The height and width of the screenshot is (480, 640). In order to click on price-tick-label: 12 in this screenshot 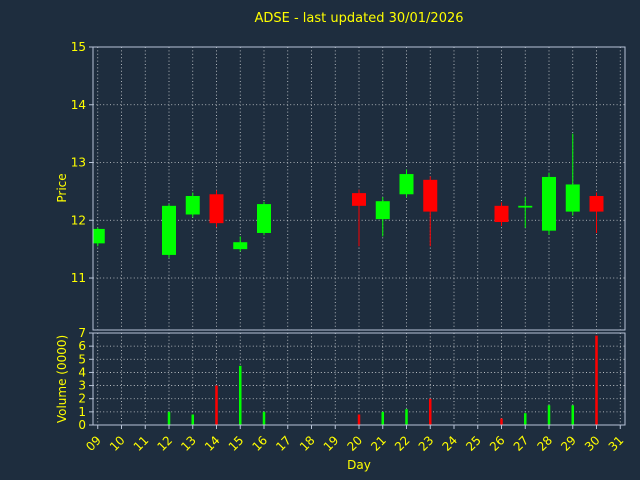, I will do `click(78, 220)`.